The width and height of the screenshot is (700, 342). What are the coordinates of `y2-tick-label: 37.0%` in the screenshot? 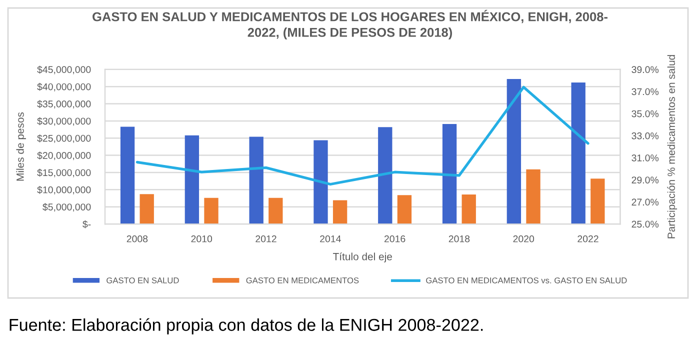 It's located at (645, 92).